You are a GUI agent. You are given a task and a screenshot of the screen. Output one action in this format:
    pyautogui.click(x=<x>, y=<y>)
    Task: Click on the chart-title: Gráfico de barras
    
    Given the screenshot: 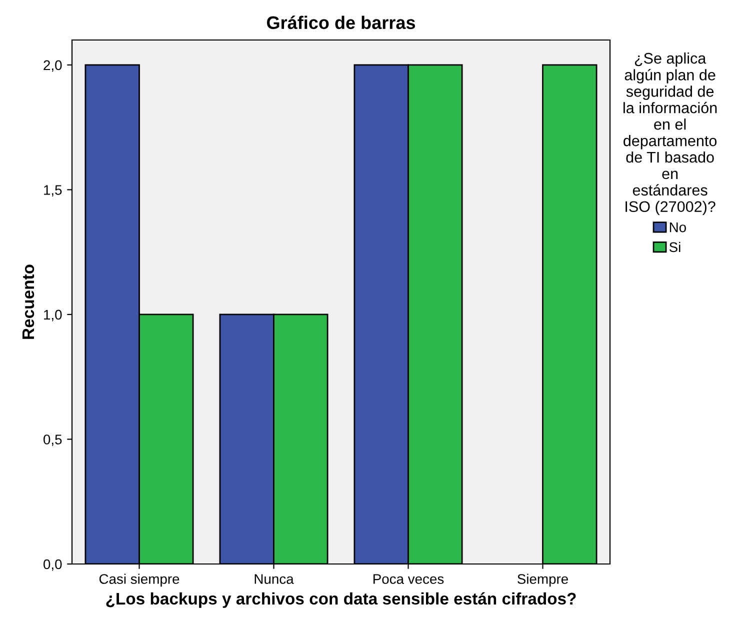 What is the action you would take?
    pyautogui.click(x=341, y=23)
    